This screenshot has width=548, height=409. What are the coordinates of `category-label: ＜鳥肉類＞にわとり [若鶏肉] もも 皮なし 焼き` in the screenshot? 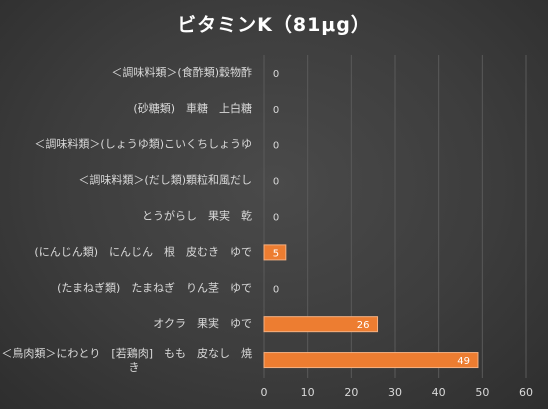 It's located at (126, 360).